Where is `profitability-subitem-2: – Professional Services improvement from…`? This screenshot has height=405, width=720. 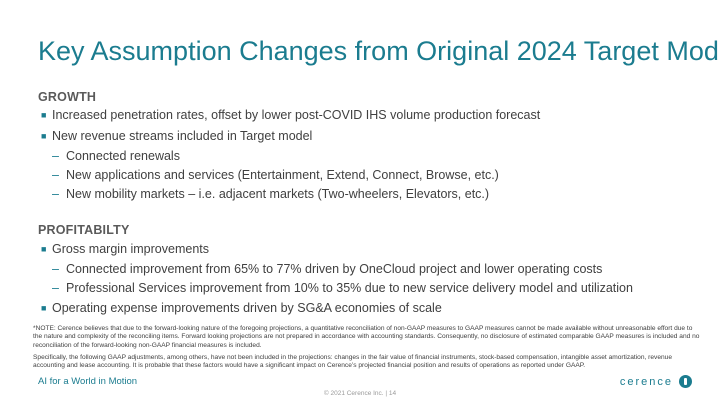
profitability-subitem-2: – Professional Services improvement from… is located at coordinates (342, 288).